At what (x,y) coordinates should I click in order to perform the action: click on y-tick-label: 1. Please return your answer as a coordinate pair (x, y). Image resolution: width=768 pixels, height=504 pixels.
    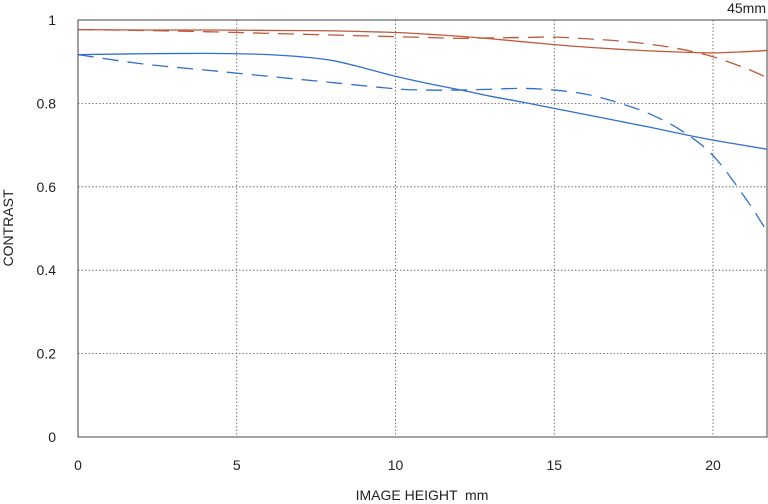
    Looking at the image, I should click on (52, 20).